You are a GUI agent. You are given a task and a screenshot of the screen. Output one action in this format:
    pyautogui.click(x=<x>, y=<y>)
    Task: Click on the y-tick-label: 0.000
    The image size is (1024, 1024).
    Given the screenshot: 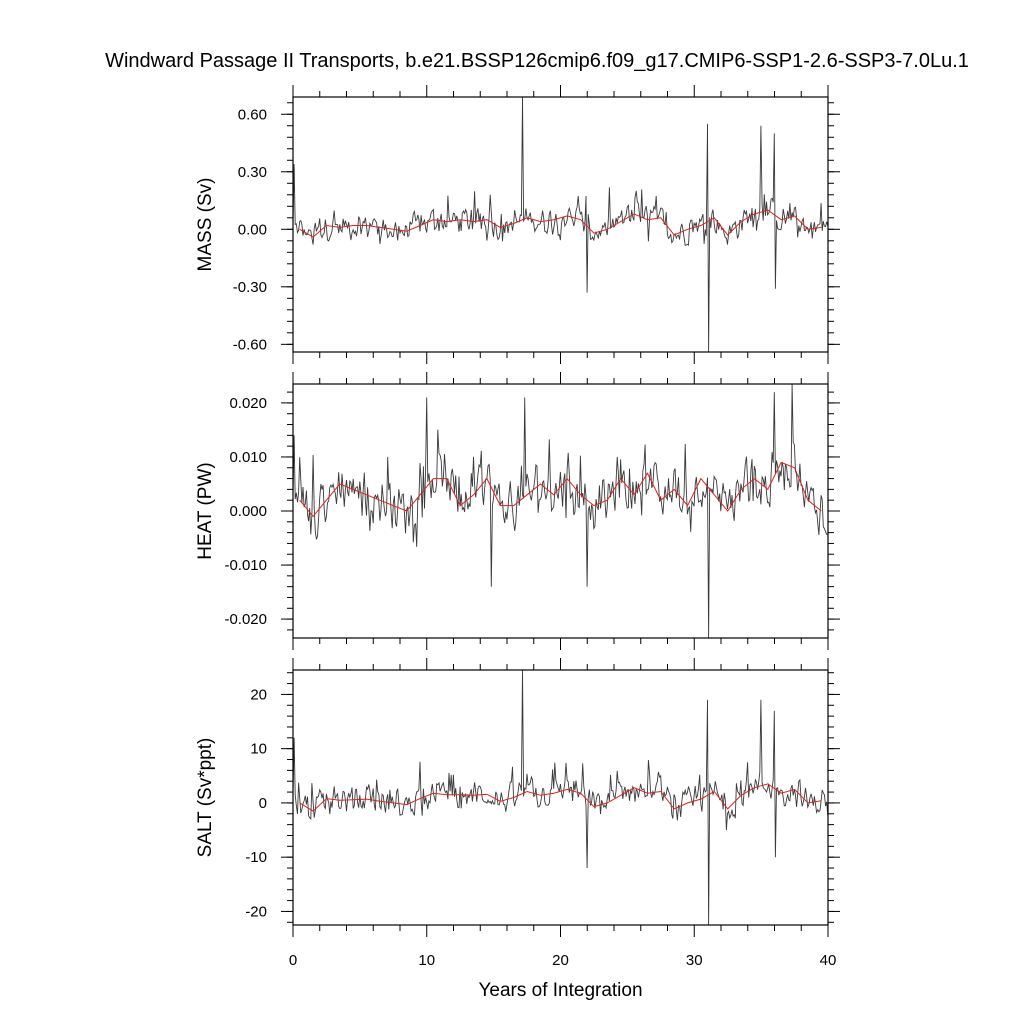 What is the action you would take?
    pyautogui.click(x=248, y=511)
    